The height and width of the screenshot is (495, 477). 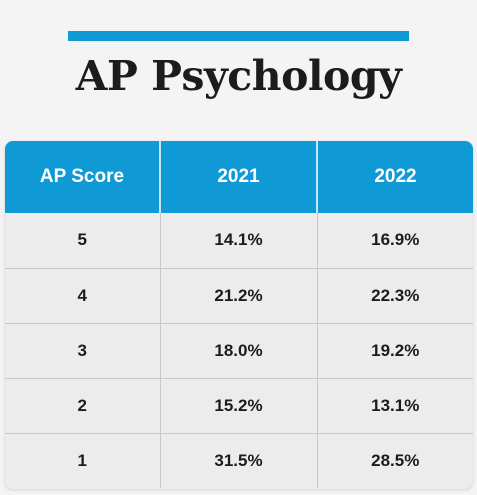 I want to click on table-row: 2 15.2% 13.1%, so click(x=239, y=406).